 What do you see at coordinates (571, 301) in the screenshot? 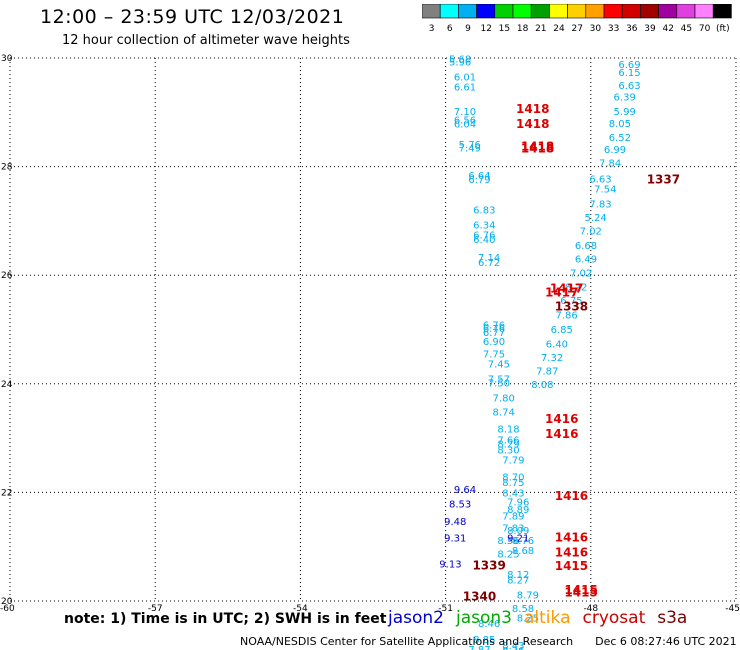
I see `data-point-label: 6.75` at bounding box center [571, 301].